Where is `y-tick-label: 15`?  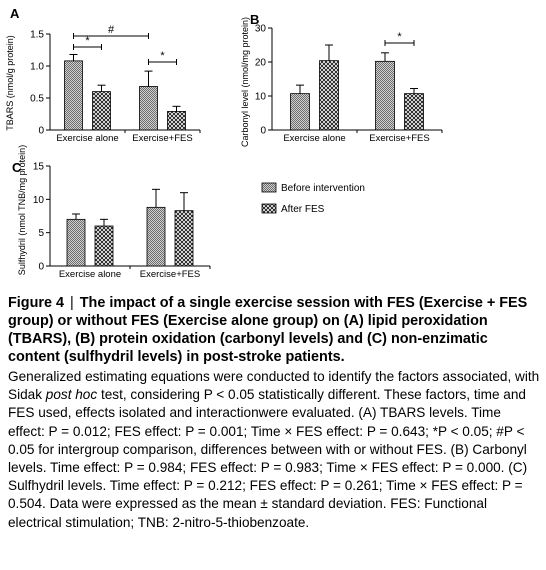
y-tick-label: 15 is located at coordinates (39, 167).